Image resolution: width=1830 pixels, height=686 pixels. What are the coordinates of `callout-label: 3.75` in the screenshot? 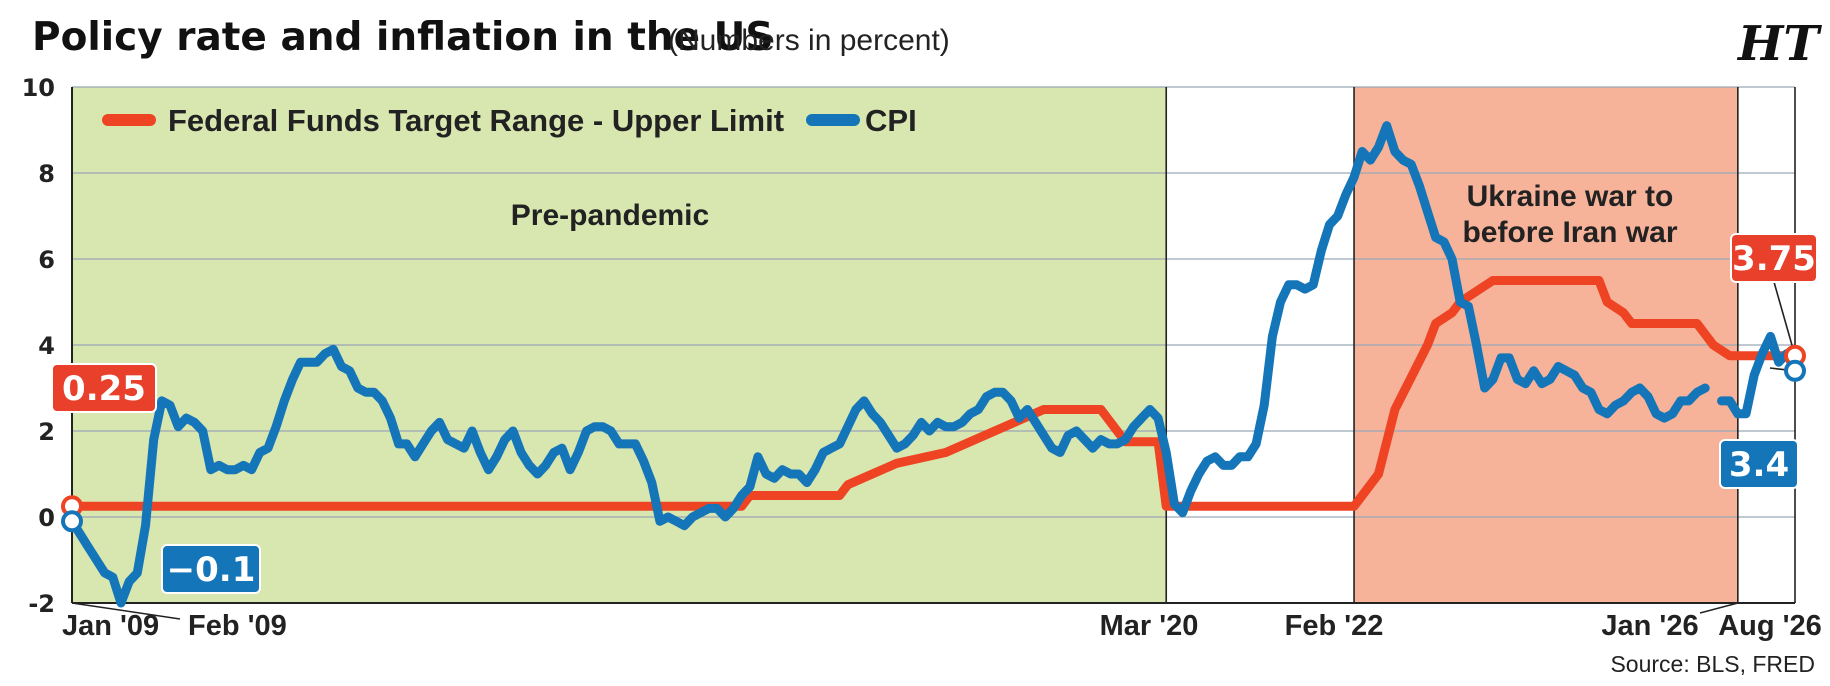 It's located at (1774, 259).